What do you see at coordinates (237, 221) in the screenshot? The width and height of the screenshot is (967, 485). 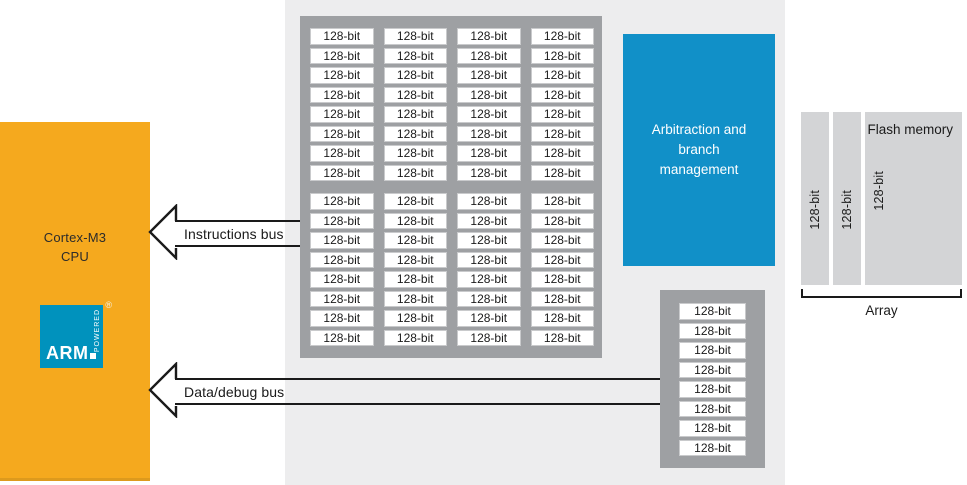 I see `instructions-bus-line-top` at bounding box center [237, 221].